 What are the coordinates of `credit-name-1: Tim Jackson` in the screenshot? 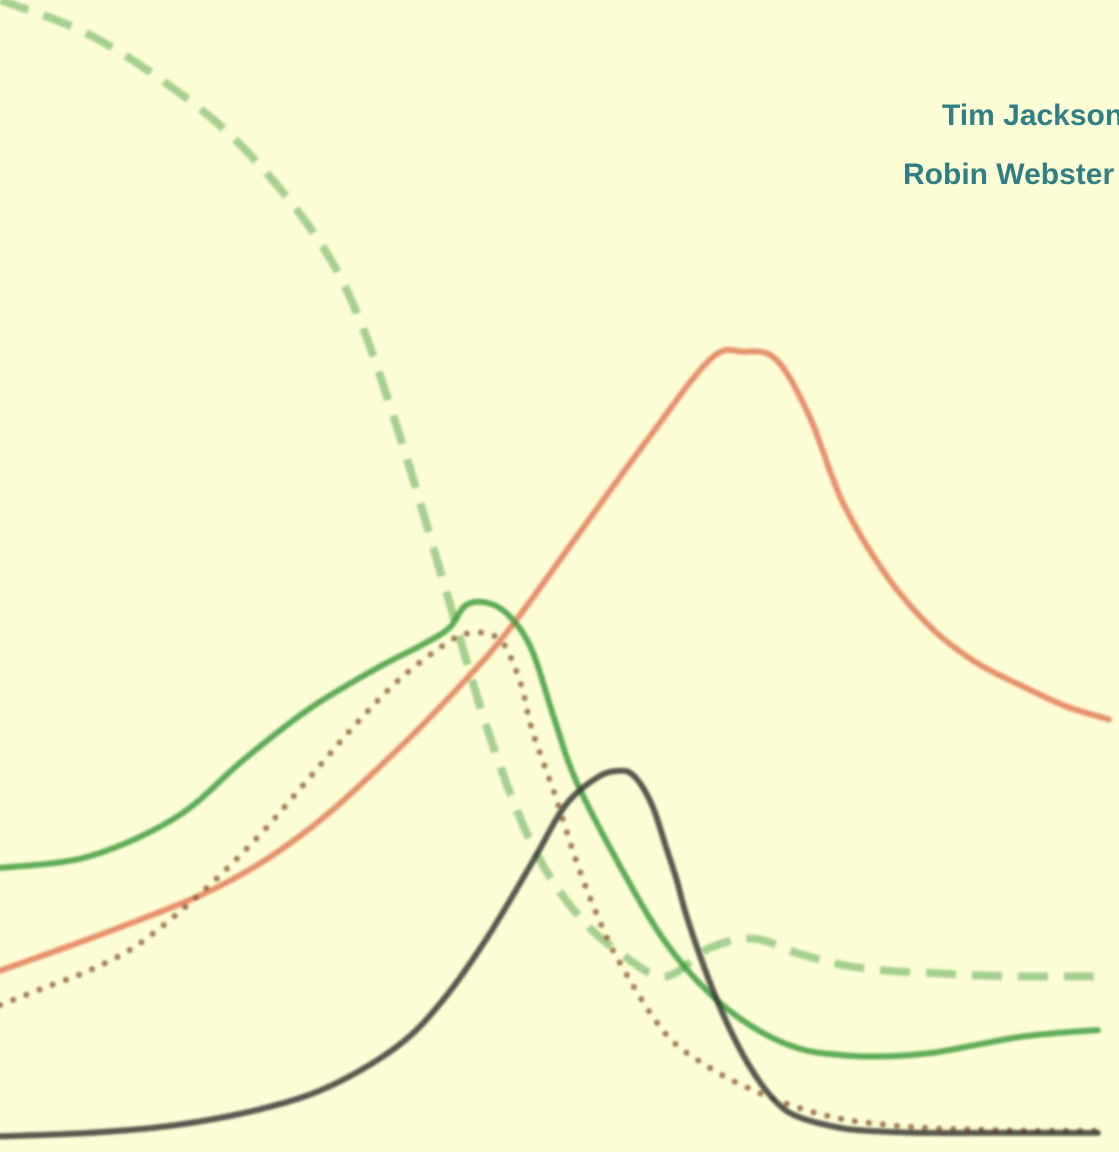 It's located at (1030, 115).